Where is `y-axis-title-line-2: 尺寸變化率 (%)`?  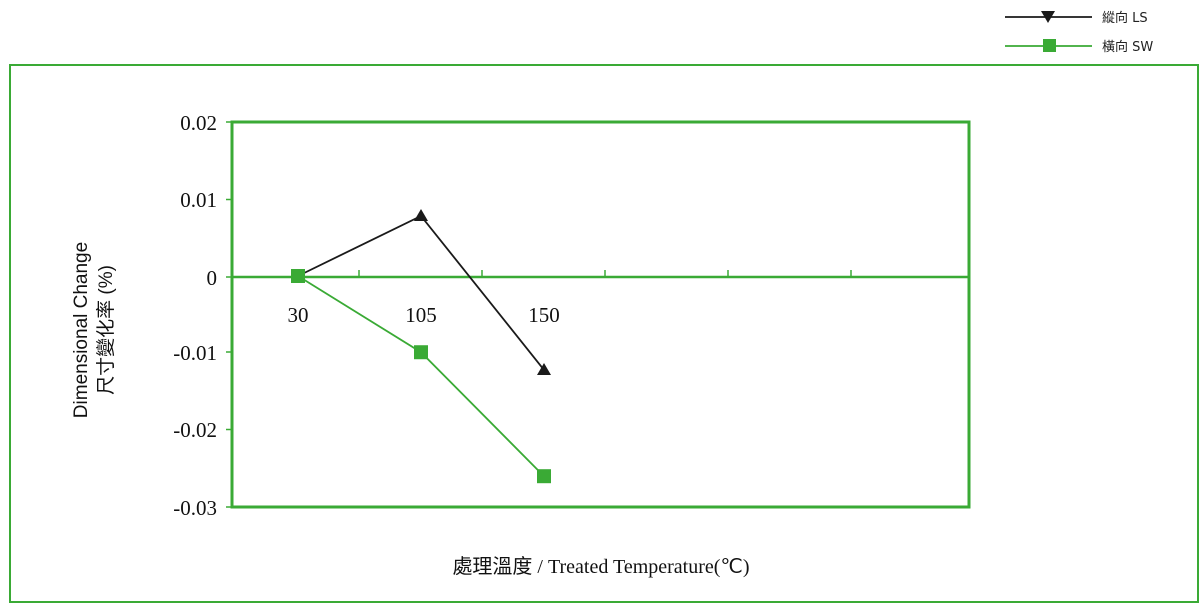 y-axis-title-line-2: 尺寸變化率 (%) is located at coordinates (106, 330).